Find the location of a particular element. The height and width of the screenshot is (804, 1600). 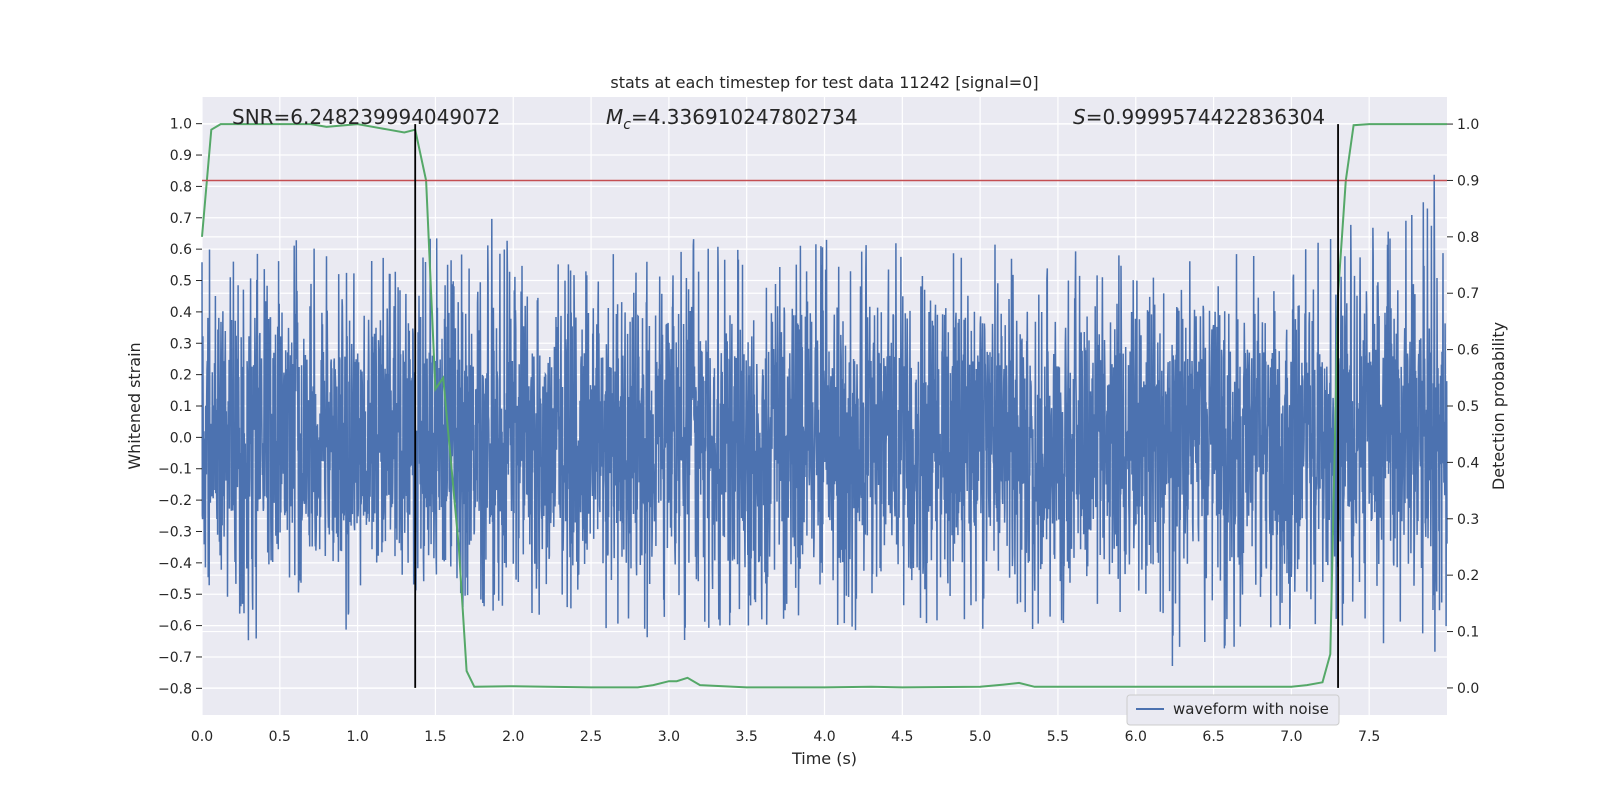

y-tick-label: 1.0 is located at coordinates (181, 125).